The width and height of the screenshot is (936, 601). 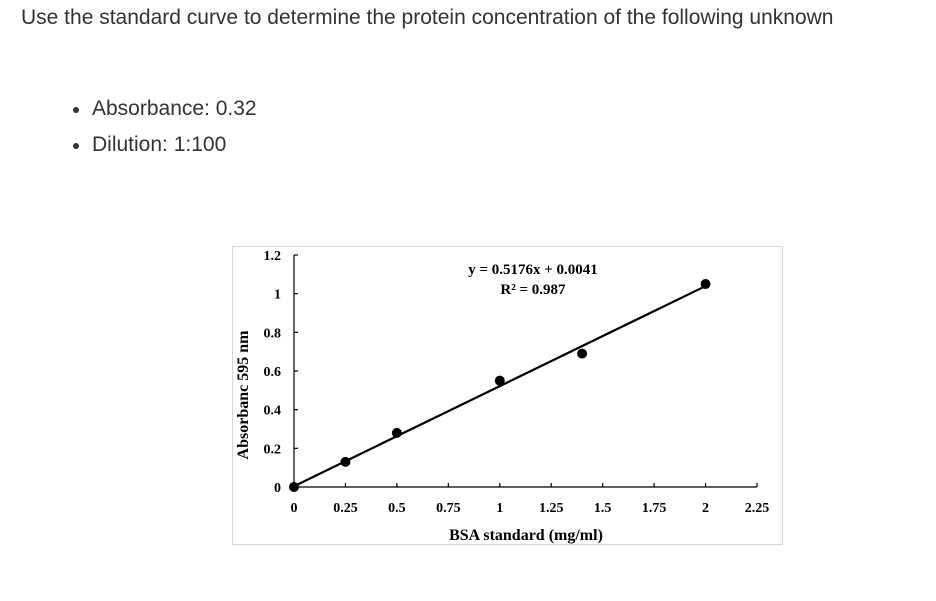 I want to click on y-tick-label: 0.8, so click(x=273, y=333).